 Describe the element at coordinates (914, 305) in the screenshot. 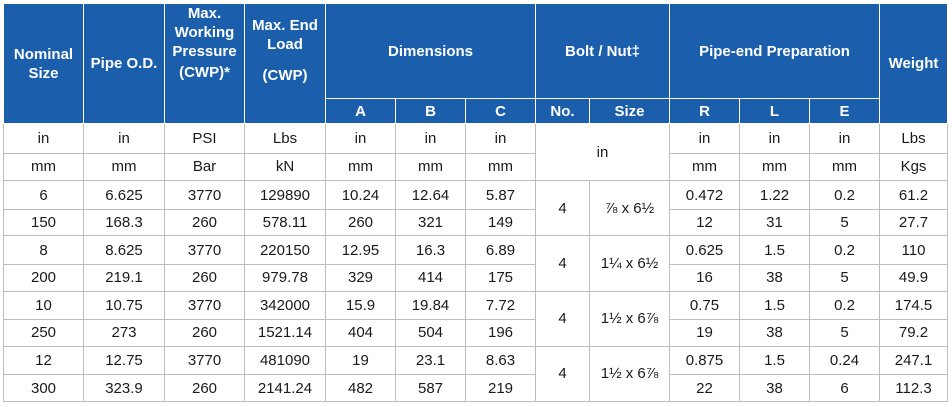

I see `table-cell: 174.5` at that location.